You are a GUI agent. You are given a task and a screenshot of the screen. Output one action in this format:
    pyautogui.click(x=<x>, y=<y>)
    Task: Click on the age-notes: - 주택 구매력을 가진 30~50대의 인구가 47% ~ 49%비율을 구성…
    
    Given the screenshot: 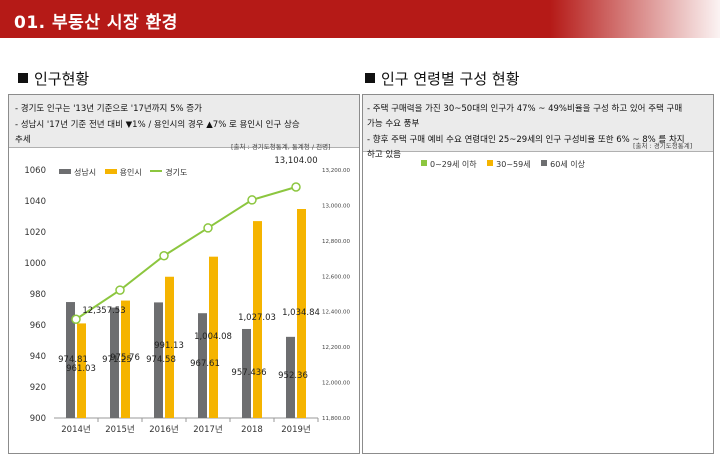 What is the action you would take?
    pyautogui.click(x=538, y=127)
    